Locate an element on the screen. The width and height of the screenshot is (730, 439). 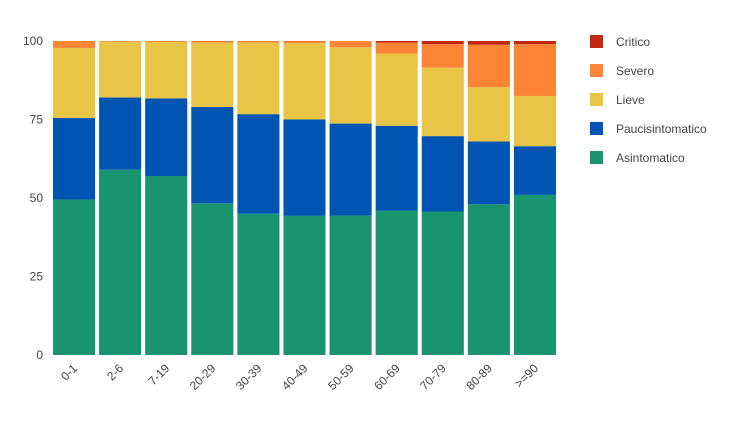
x-tick-label: 2-6 is located at coordinates (115, 372).